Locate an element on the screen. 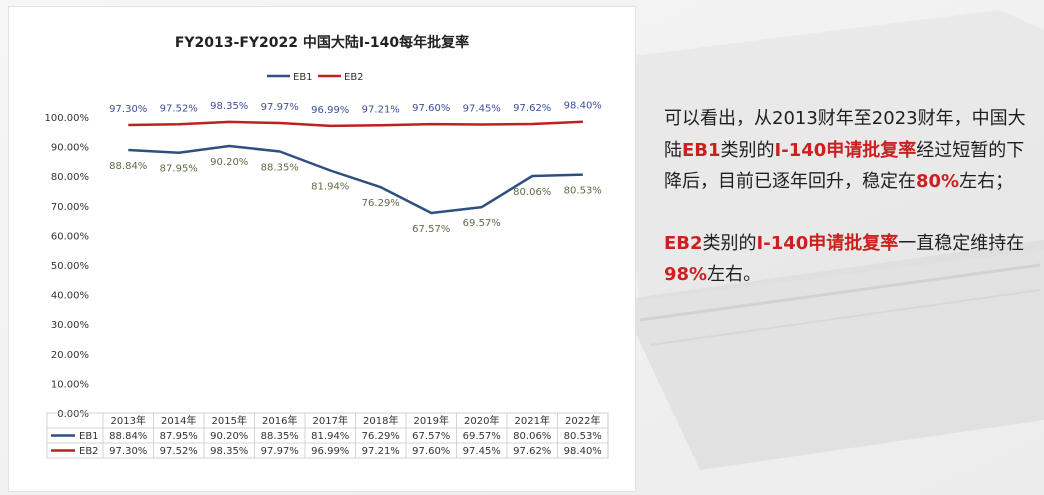 The image size is (1044, 495). data-label-eb2: 97.60% is located at coordinates (431, 108).